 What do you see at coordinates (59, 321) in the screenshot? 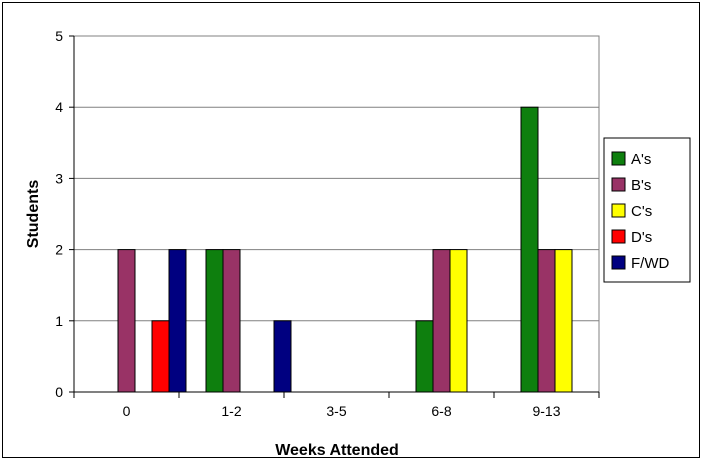
I see `y-tick-label: 1` at bounding box center [59, 321].